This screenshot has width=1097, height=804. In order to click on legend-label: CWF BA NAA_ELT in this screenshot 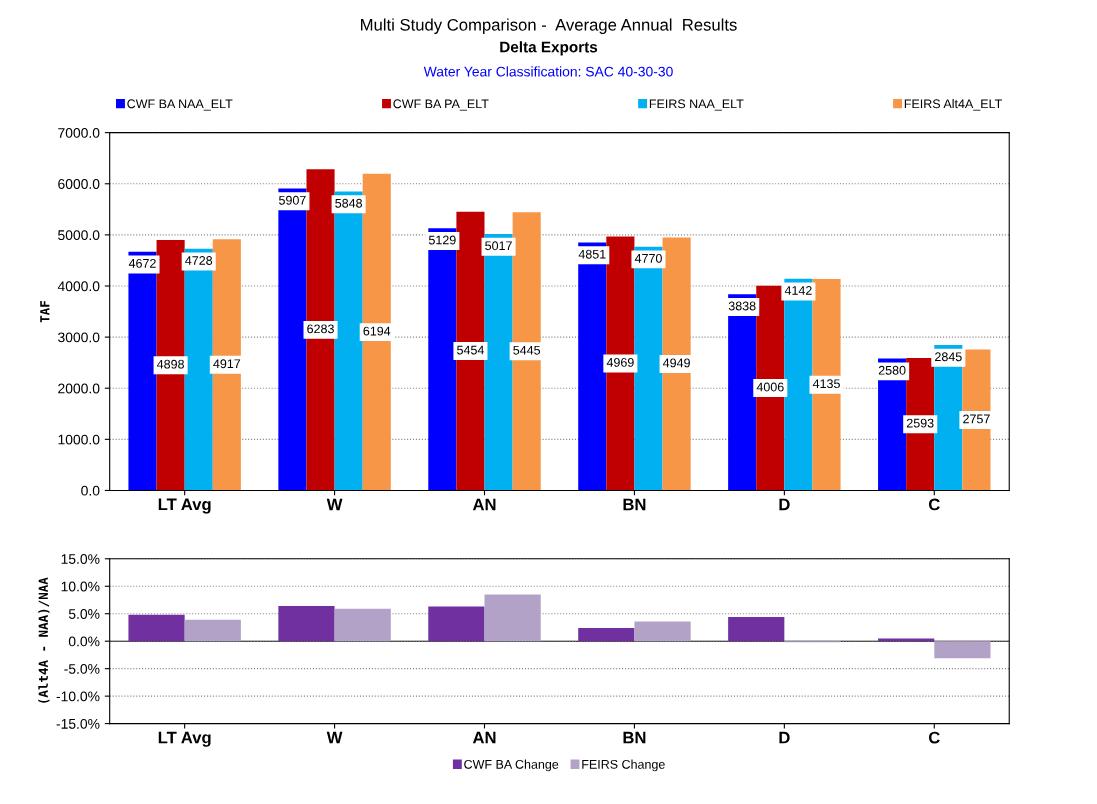, I will do `click(180, 105)`.